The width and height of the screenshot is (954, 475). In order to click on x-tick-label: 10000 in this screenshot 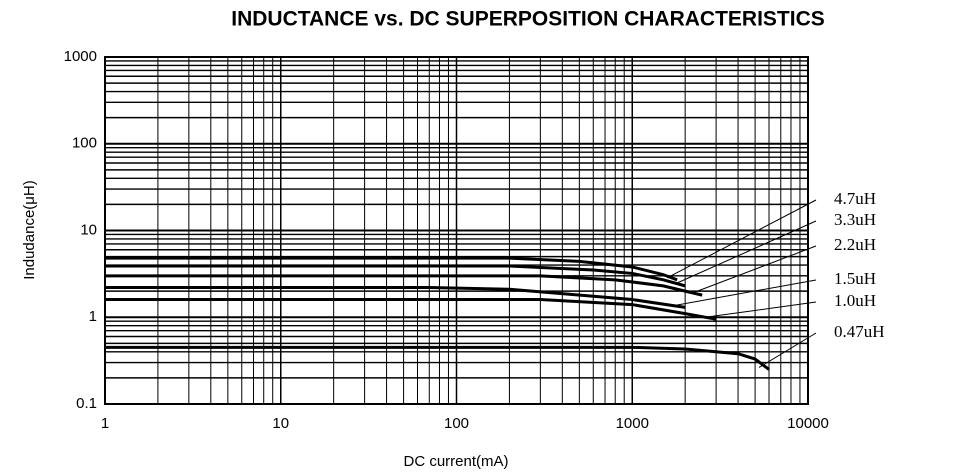, I will do `click(808, 423)`.